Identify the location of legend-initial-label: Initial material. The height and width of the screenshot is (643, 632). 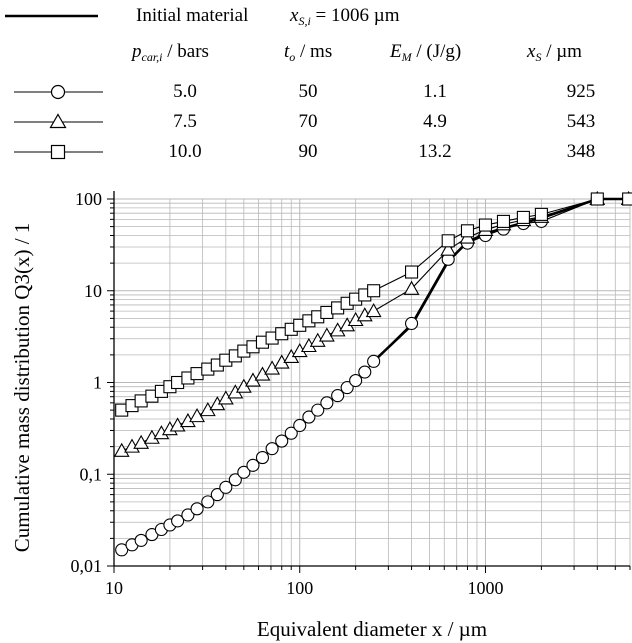
(192, 15).